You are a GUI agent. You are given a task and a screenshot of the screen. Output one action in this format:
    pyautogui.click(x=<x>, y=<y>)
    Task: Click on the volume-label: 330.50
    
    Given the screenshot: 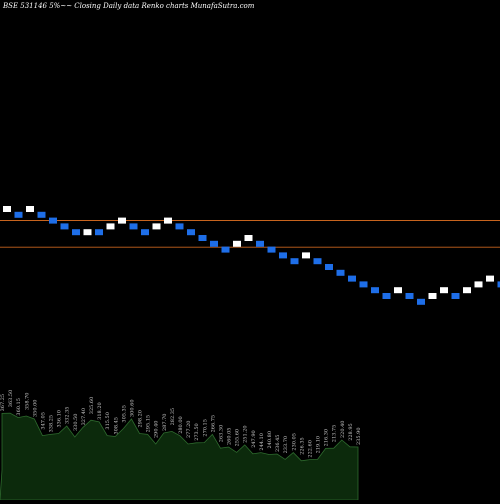 What is the action you would take?
    pyautogui.click(x=76, y=423)
    